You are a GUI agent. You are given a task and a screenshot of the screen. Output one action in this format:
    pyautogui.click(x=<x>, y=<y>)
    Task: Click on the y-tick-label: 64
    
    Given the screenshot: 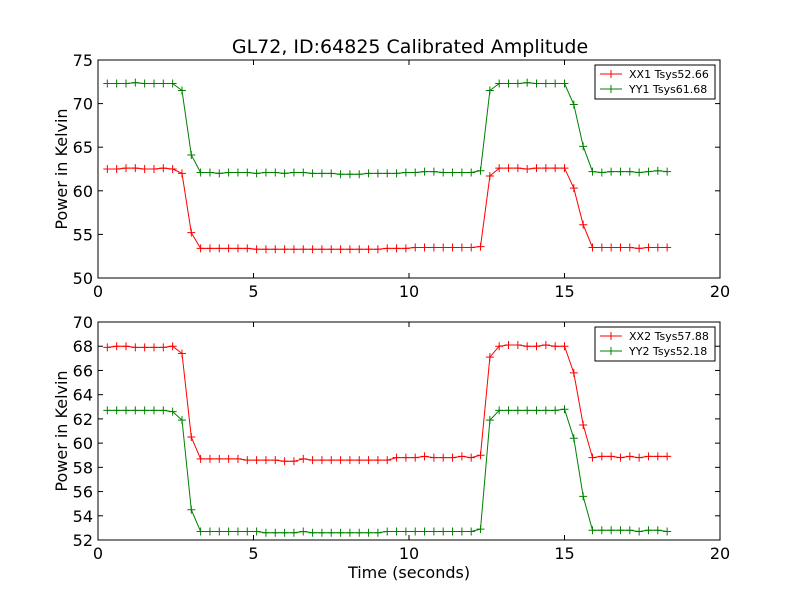 What is the action you would take?
    pyautogui.click(x=83, y=395)
    